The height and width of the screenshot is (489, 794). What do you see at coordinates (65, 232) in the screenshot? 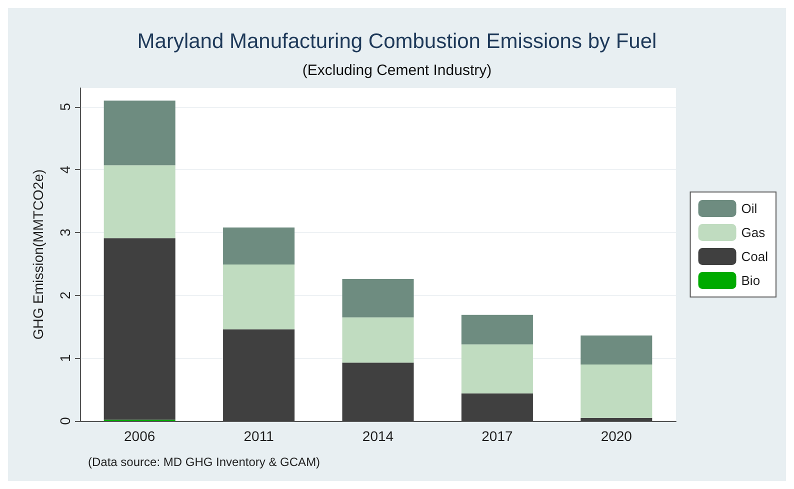
I see `y-tick-label: 3` at bounding box center [65, 232].